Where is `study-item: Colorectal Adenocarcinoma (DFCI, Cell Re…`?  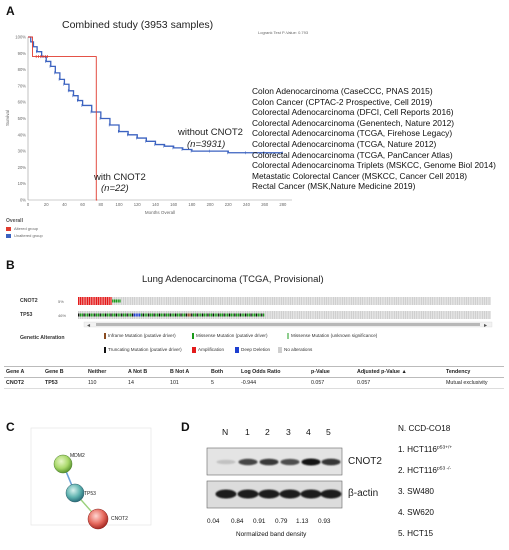 study-item: Colorectal Adenocarcinoma (DFCI, Cell Re… is located at coordinates (353, 112).